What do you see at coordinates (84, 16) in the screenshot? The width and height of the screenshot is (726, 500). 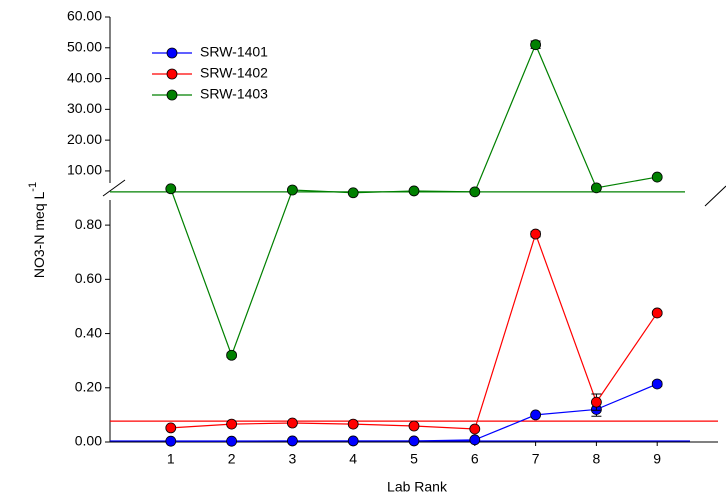 I see `y-tick-label: 60.00` at bounding box center [84, 16].